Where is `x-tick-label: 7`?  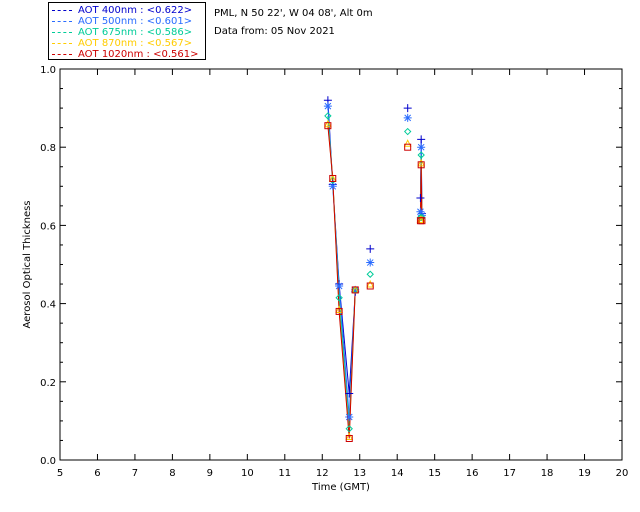 x-tick-label: 7 is located at coordinates (135, 473).